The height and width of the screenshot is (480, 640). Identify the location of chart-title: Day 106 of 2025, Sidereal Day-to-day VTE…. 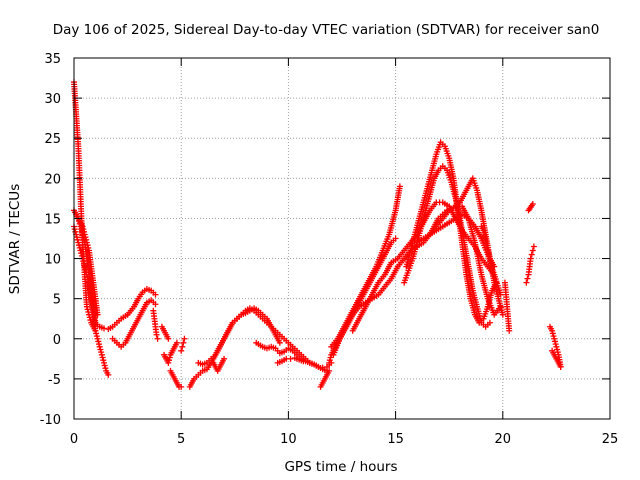
(326, 30).